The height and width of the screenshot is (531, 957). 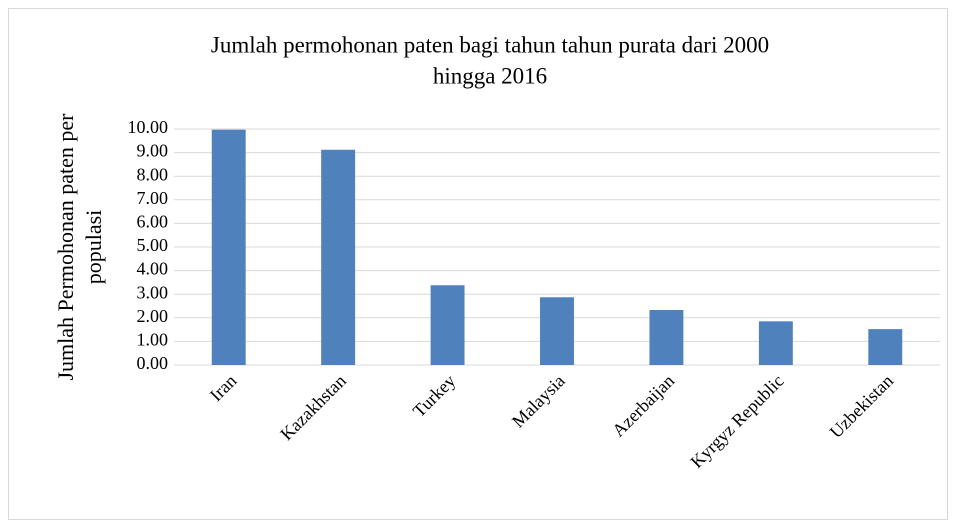 I want to click on y-tick-label: 2.00, so click(x=153, y=316).